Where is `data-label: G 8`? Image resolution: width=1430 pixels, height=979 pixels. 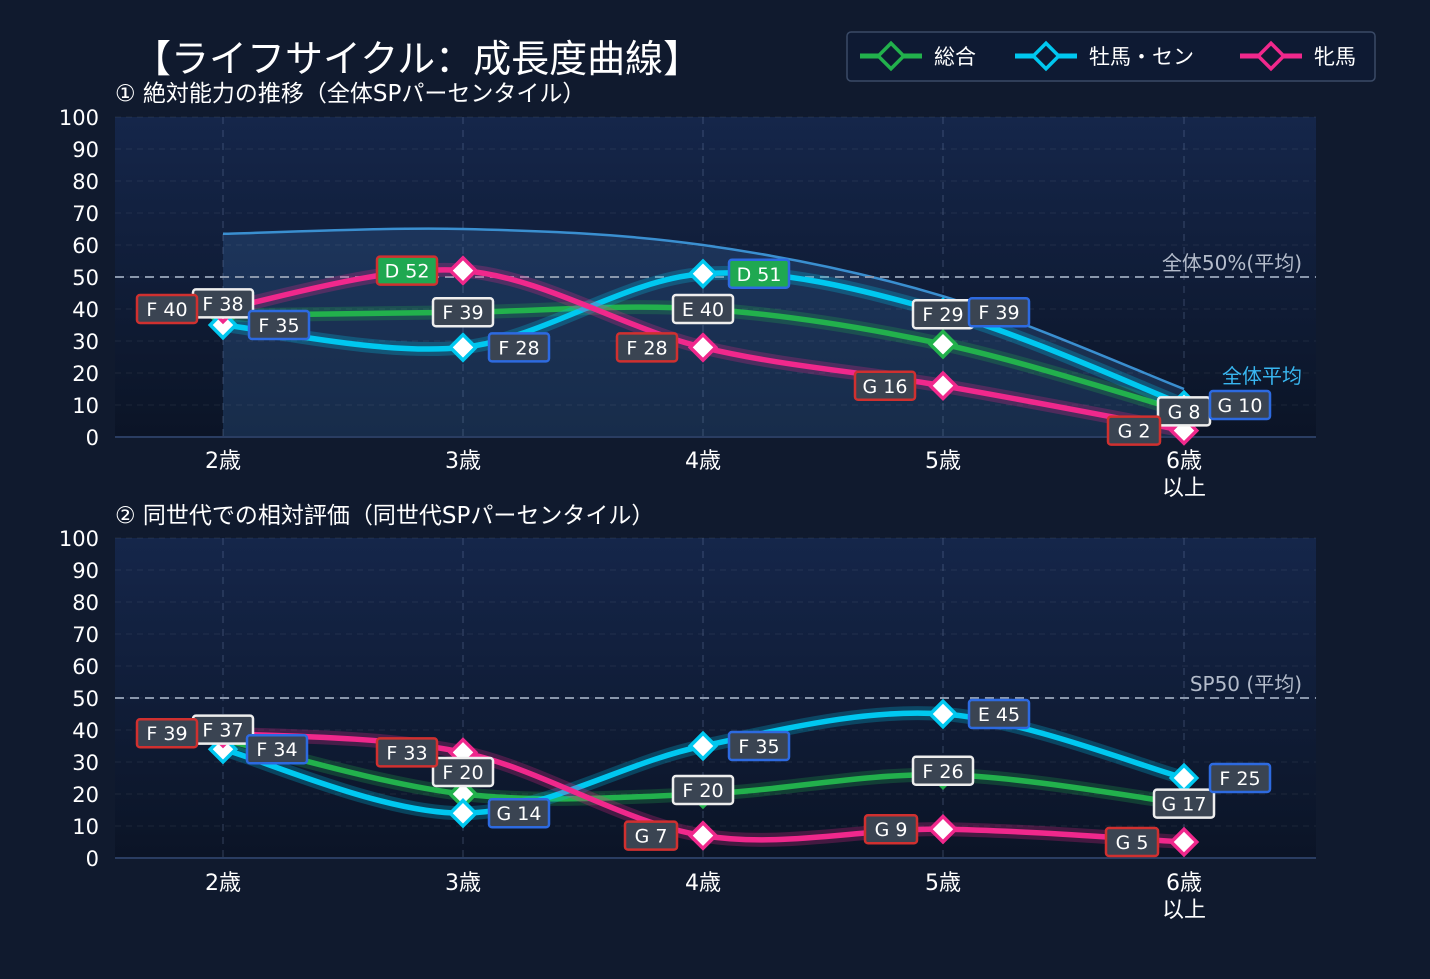
data-label: G 8 is located at coordinates (1184, 412).